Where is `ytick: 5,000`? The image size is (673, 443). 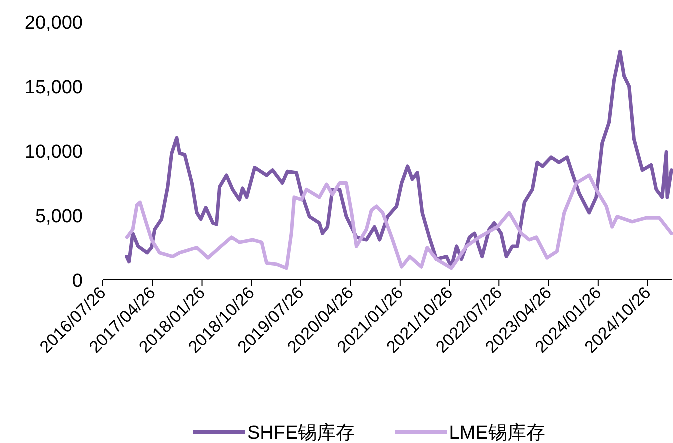 ytick: 5,000 is located at coordinates (59, 217).